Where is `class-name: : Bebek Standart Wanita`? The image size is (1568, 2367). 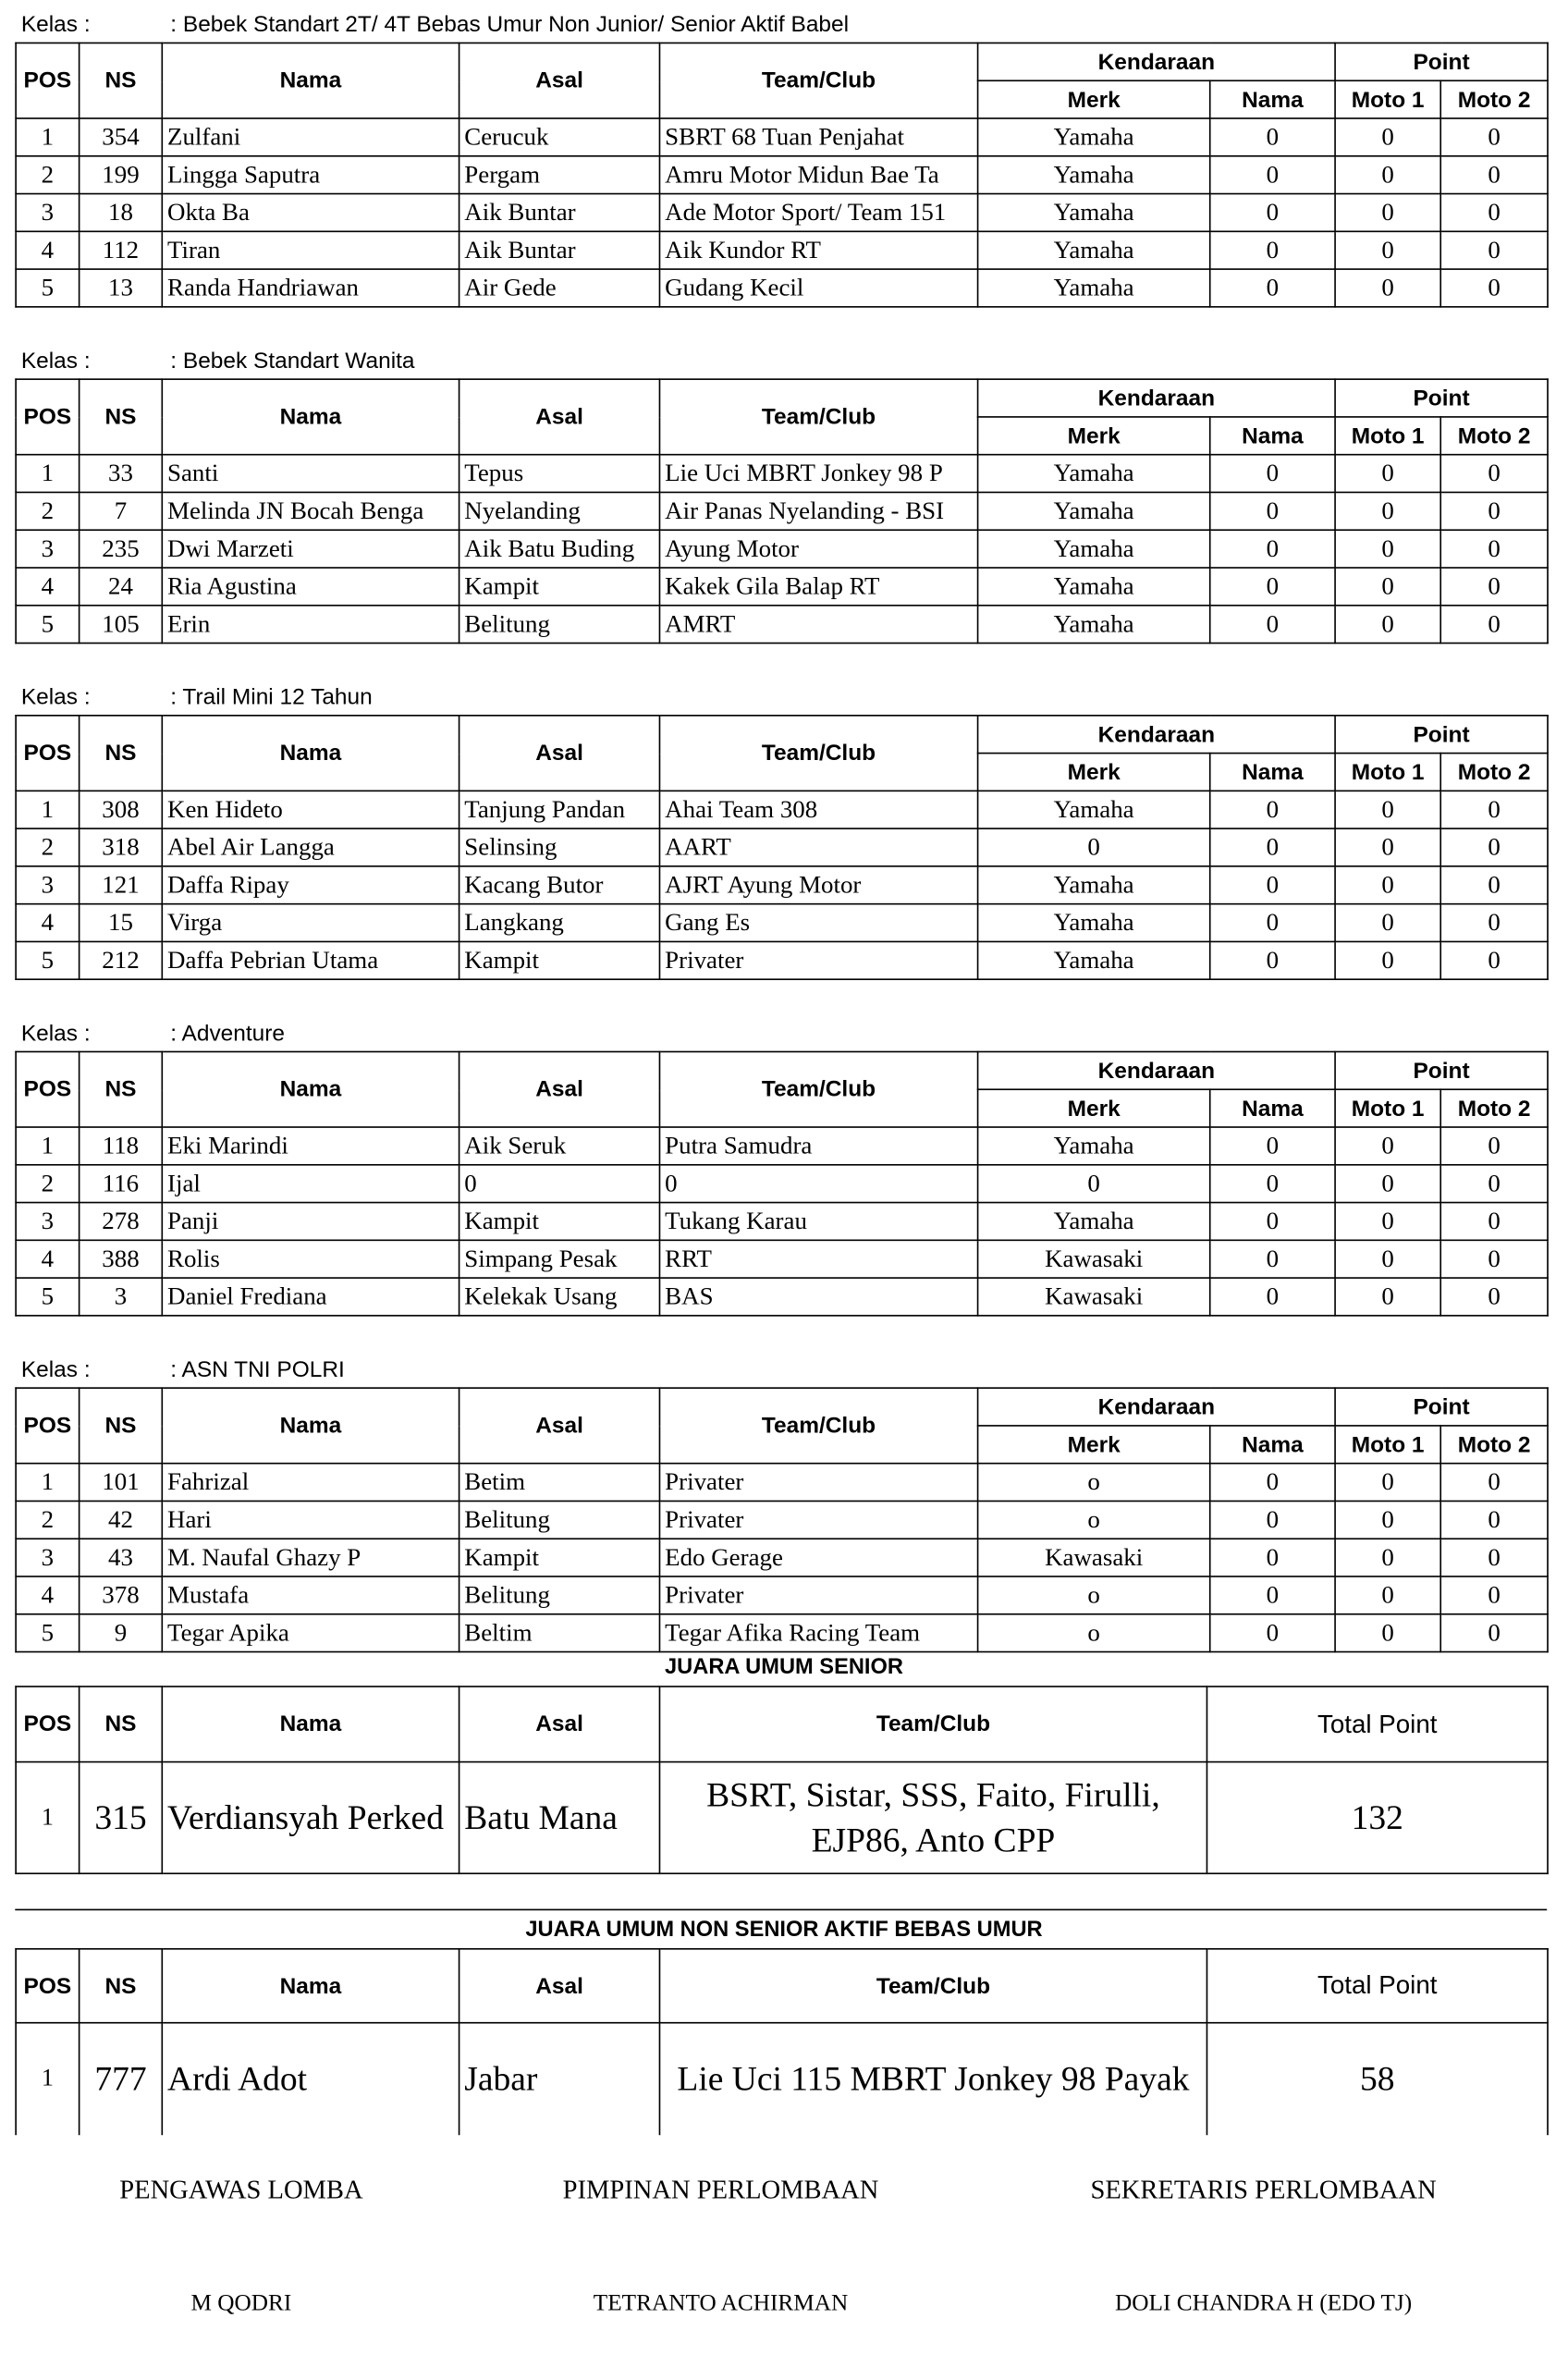
class-name: : Bebek Standart Wanita is located at coordinates (293, 361).